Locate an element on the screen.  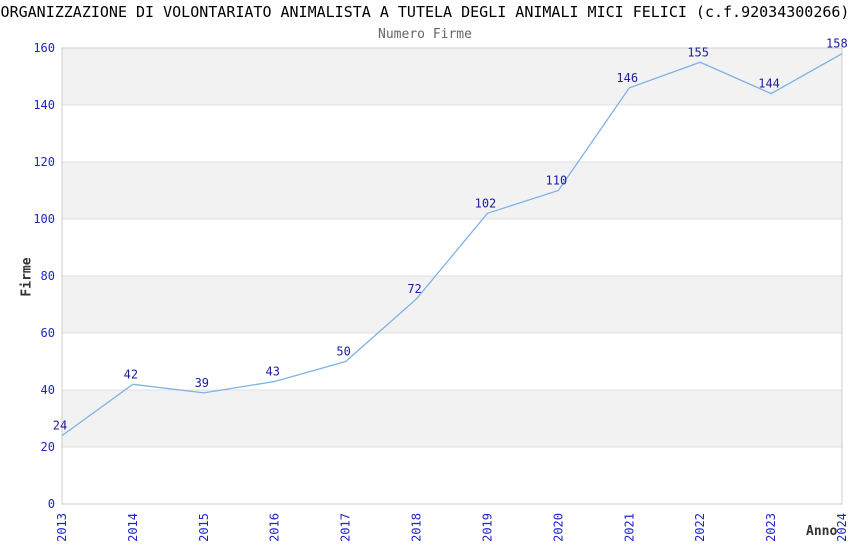
x-tick-label: 2021 is located at coordinates (629, 527).